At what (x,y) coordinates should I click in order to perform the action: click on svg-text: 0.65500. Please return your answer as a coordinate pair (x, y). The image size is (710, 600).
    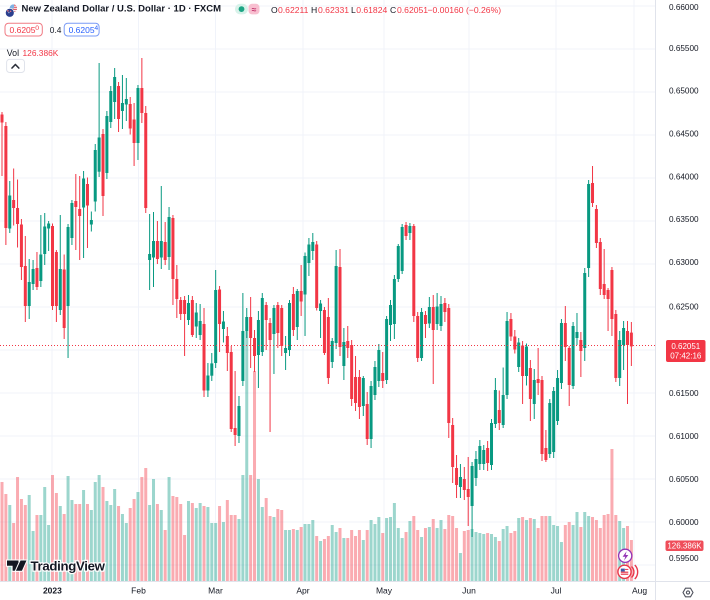
    Looking at the image, I should click on (684, 48).